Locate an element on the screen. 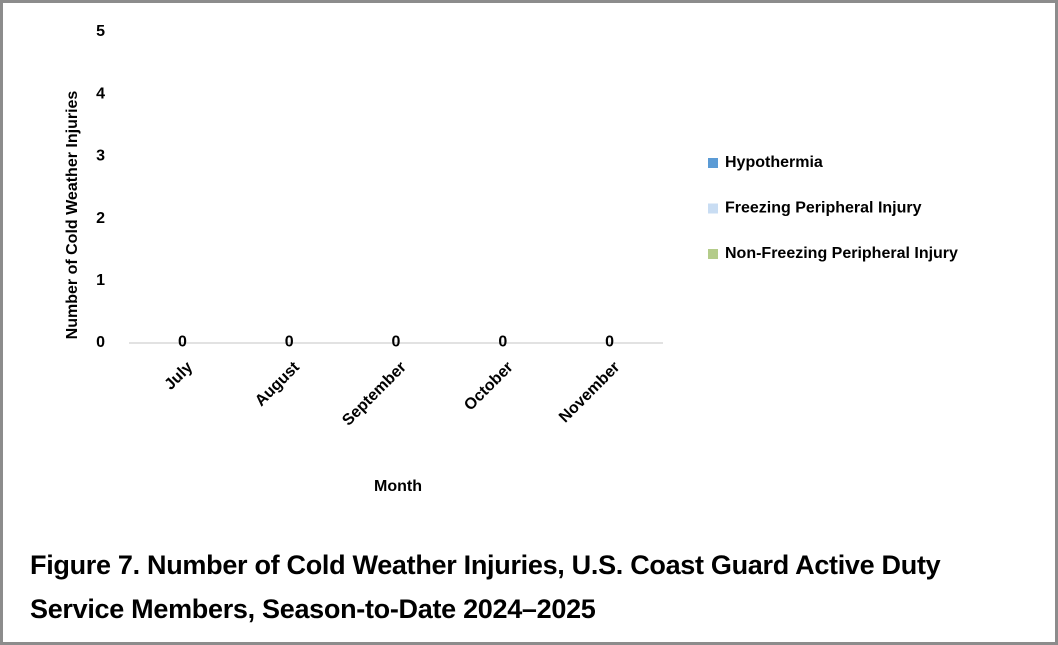 The height and width of the screenshot is (645, 1058). x-axis-title: Month is located at coordinates (398, 486).